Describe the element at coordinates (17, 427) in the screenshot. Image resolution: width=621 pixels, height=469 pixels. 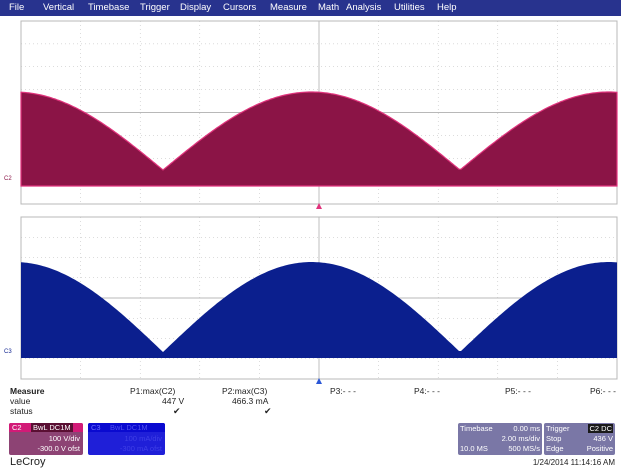
I see `c2-badge-name: C2` at that location.